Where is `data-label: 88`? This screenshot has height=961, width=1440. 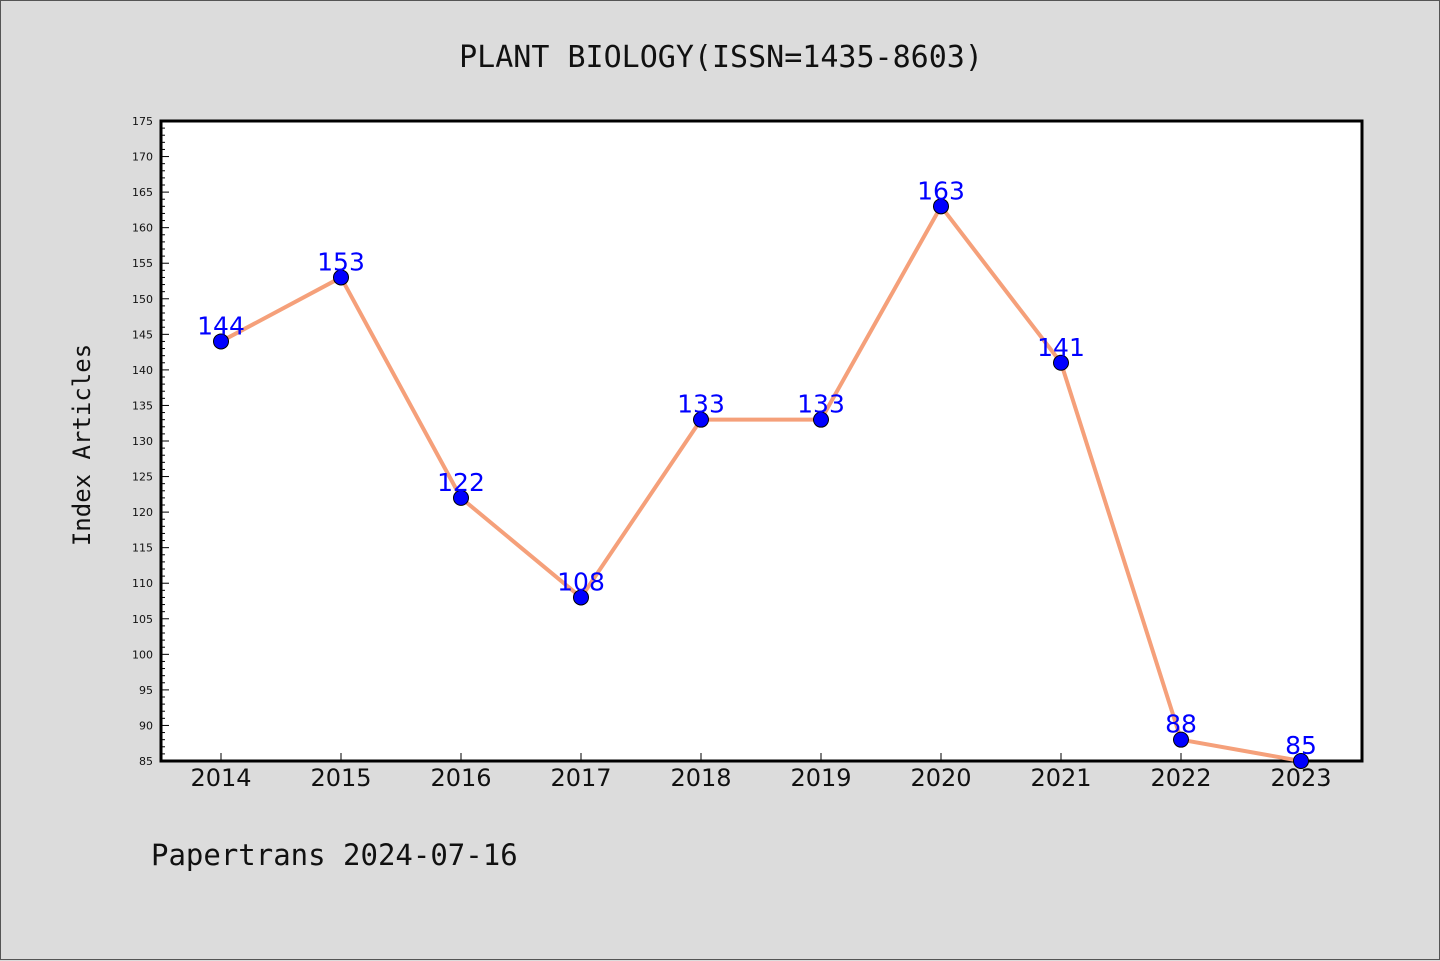
data-label: 88 is located at coordinates (1181, 724).